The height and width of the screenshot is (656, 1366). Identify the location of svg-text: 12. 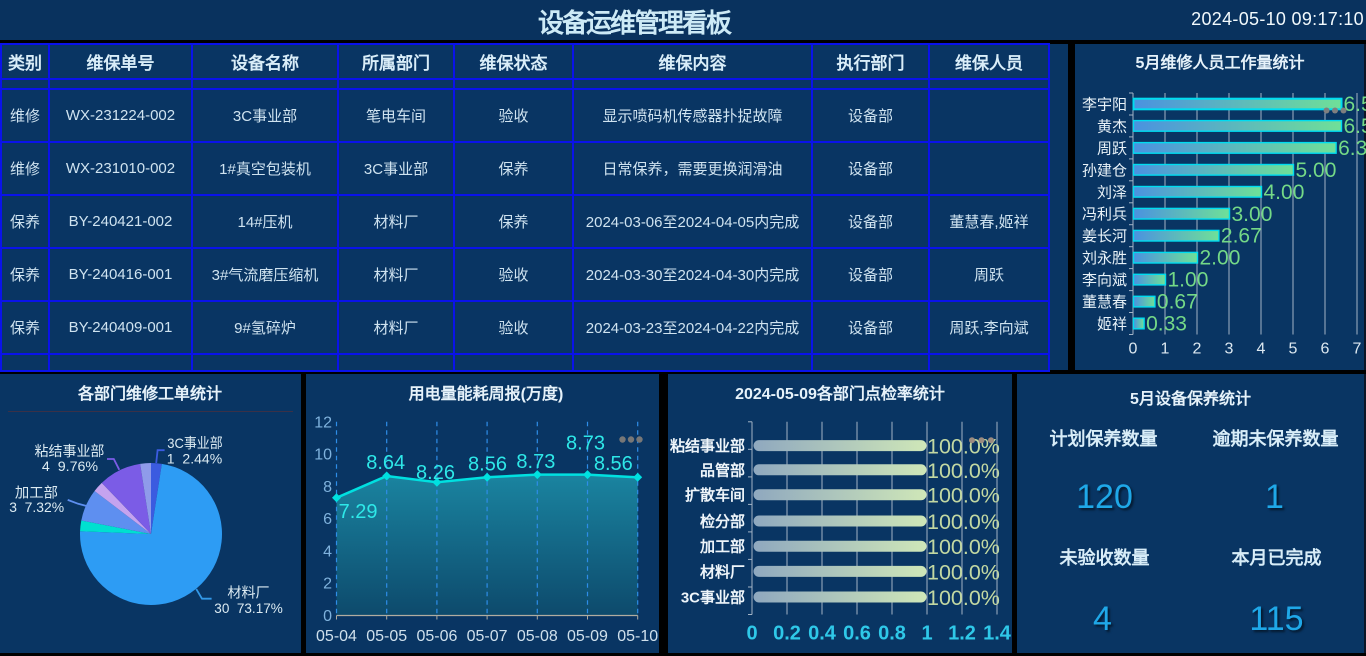
(323, 422).